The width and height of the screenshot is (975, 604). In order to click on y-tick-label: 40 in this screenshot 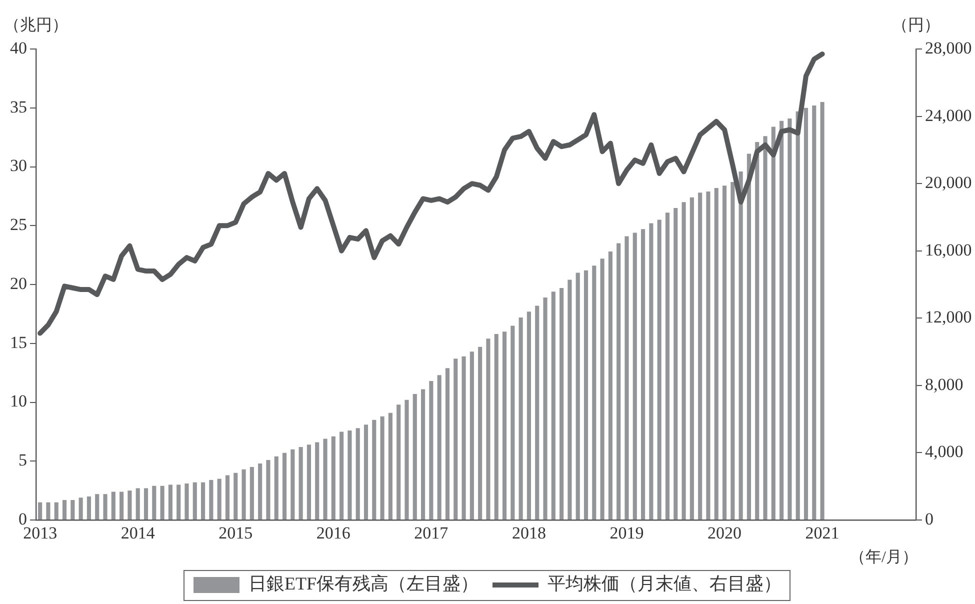, I will do `click(18, 48)`.